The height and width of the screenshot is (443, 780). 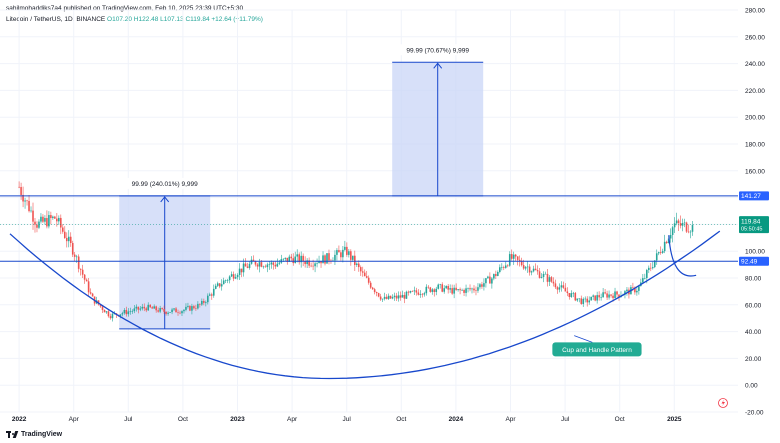 What do you see at coordinates (583, 339) in the screenshot?
I see `annotation-pointer` at bounding box center [583, 339].